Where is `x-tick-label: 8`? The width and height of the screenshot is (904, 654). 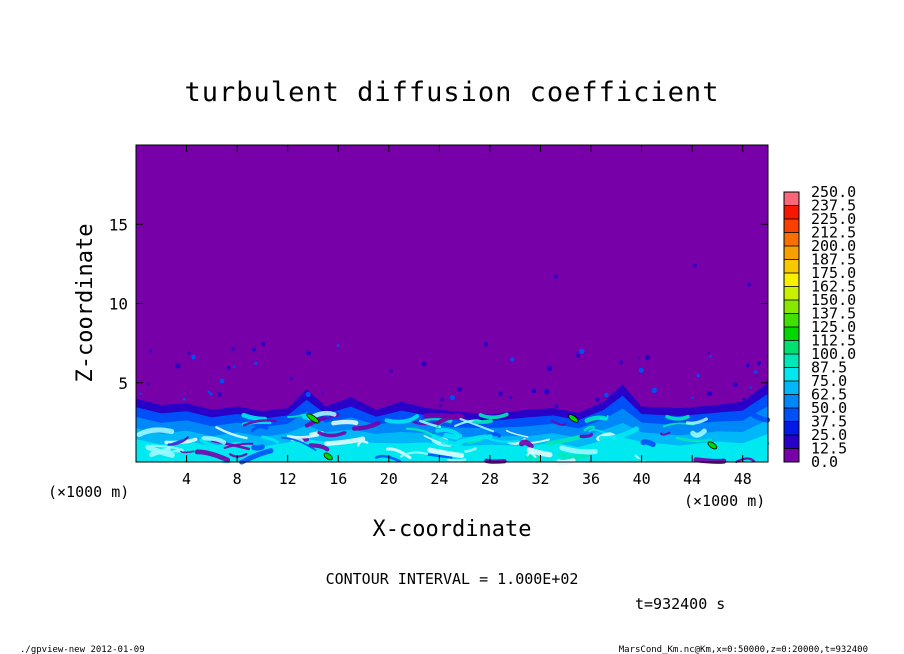 x-tick-label: 8 is located at coordinates (237, 479).